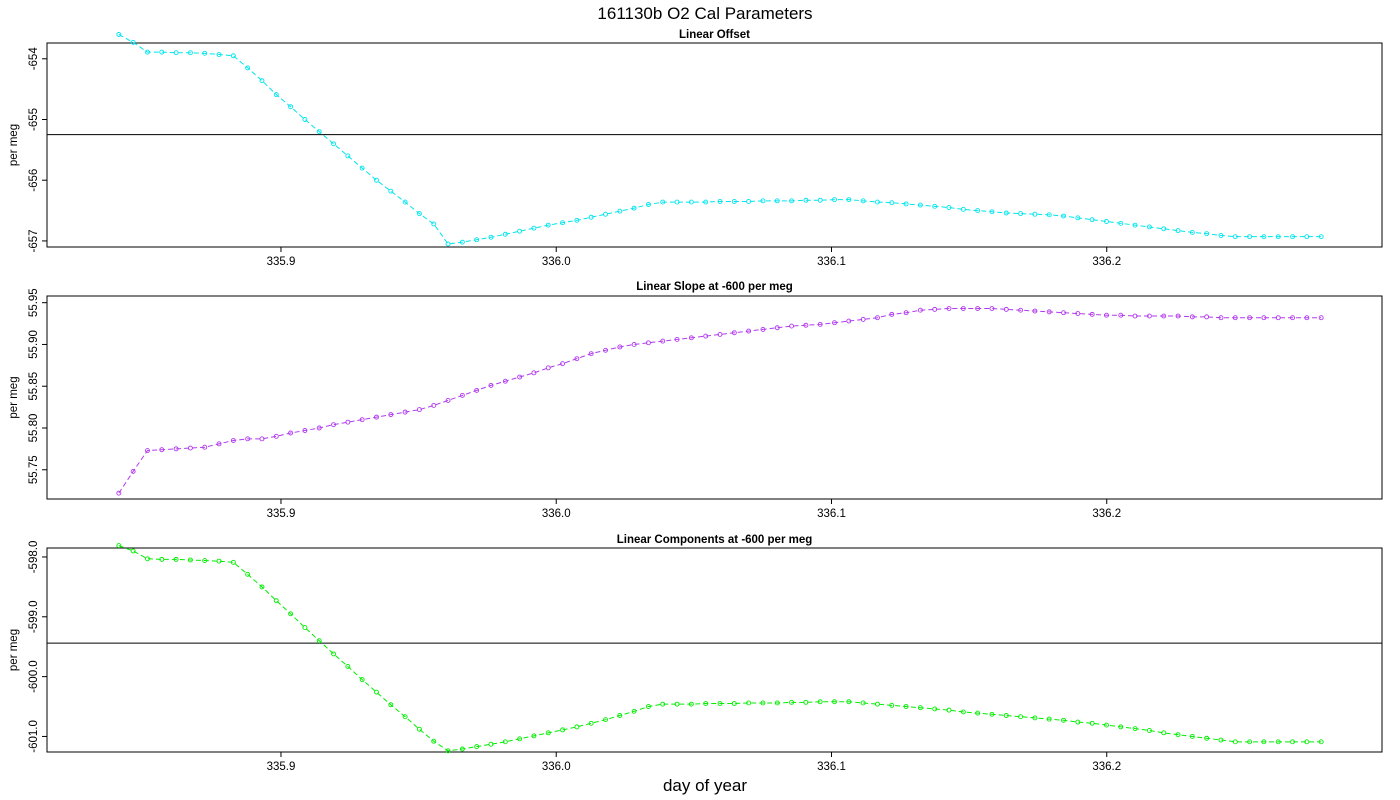  Describe the element at coordinates (34, 386) in the screenshot. I see `y-tick-label: 55.85` at that location.